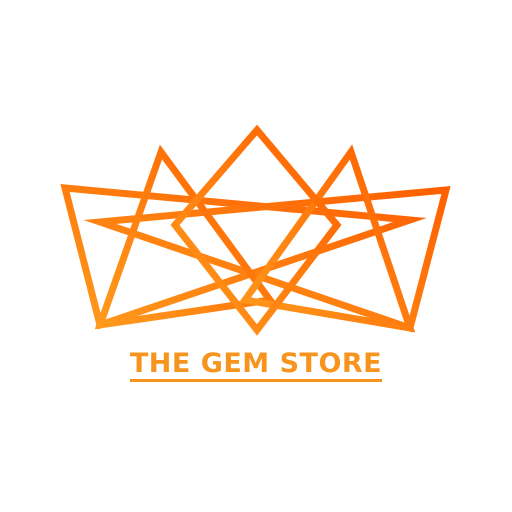  Describe the element at coordinates (185, 237) in the screenshot. I see `crown-left-spike` at that location.